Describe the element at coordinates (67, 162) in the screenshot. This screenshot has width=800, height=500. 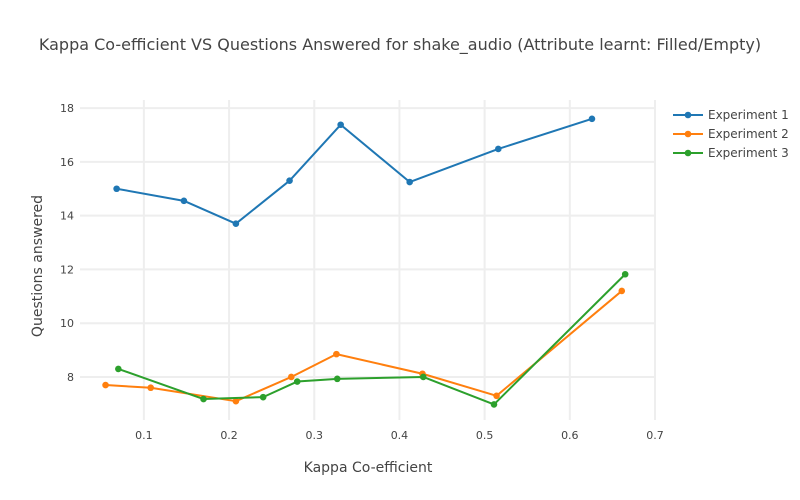
I see `y-tick-label: 16` at that location.